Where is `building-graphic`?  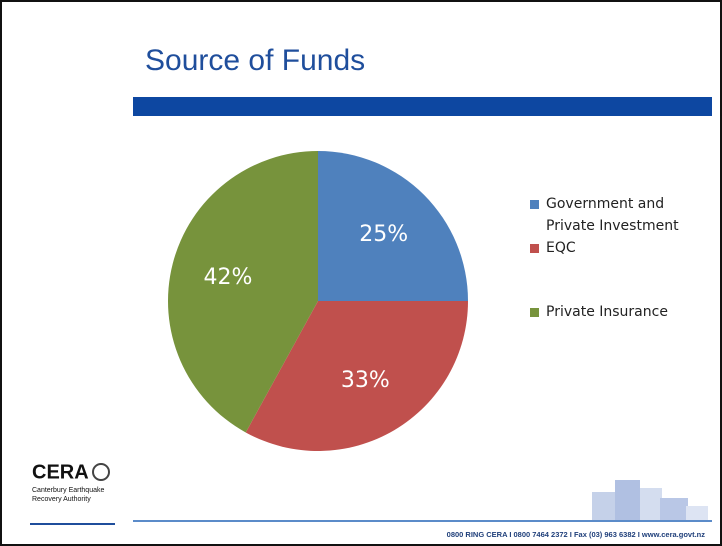
building-graphic is located at coordinates (650, 500).